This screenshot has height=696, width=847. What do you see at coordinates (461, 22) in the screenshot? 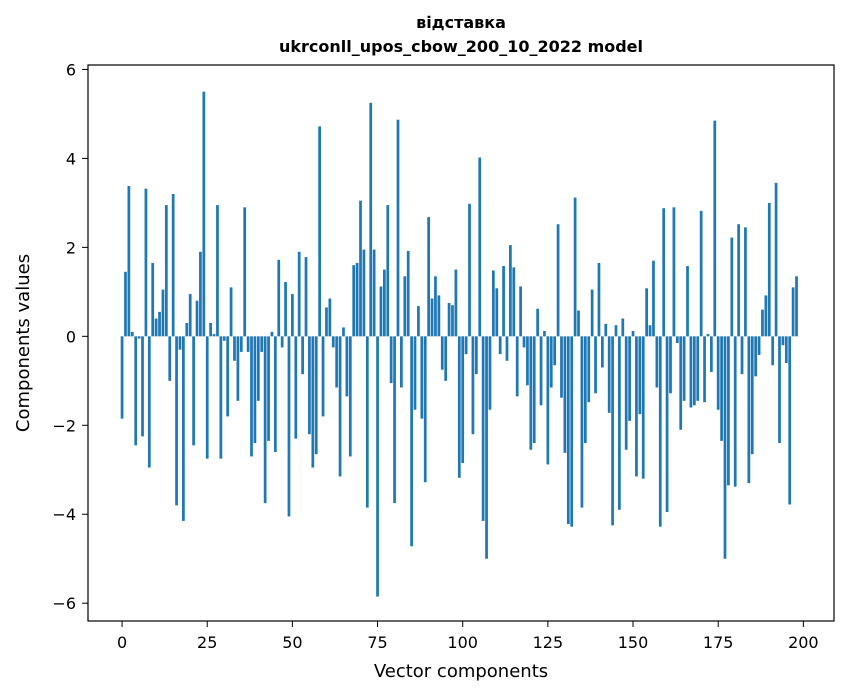
I see `chart-title: відставка` at bounding box center [461, 22].